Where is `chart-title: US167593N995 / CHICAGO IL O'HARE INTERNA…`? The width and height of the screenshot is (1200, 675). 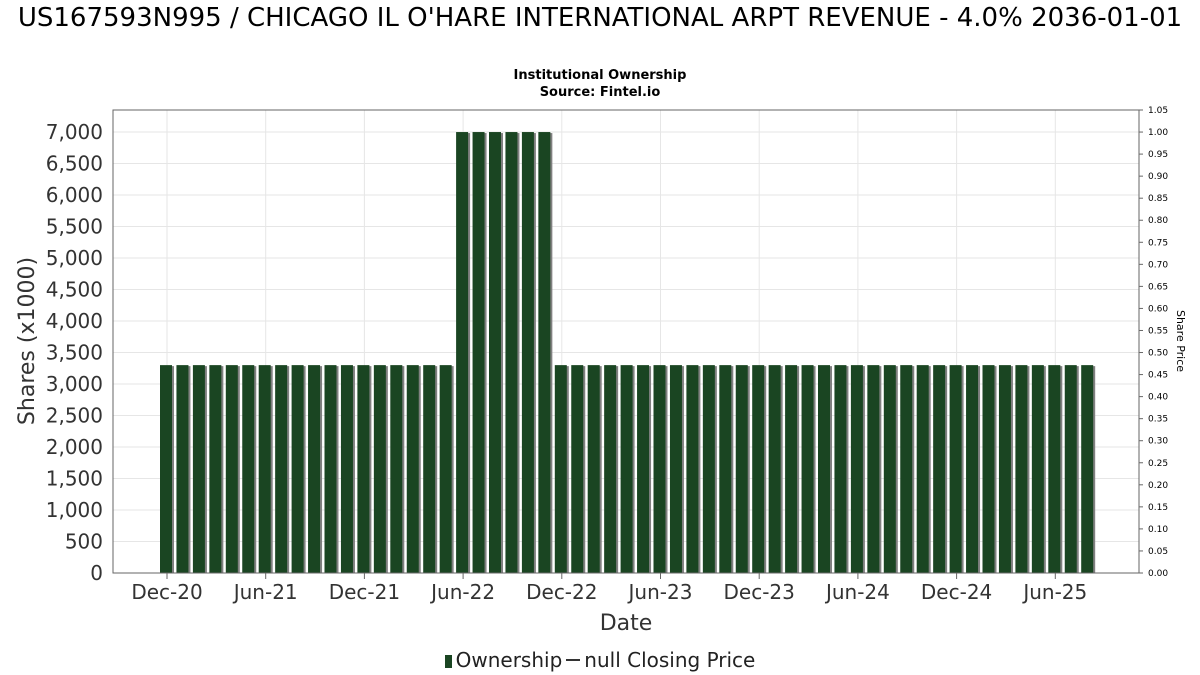 chart-title: US167593N995 / CHICAGO IL O'HARE INTERNA… is located at coordinates (600, 18).